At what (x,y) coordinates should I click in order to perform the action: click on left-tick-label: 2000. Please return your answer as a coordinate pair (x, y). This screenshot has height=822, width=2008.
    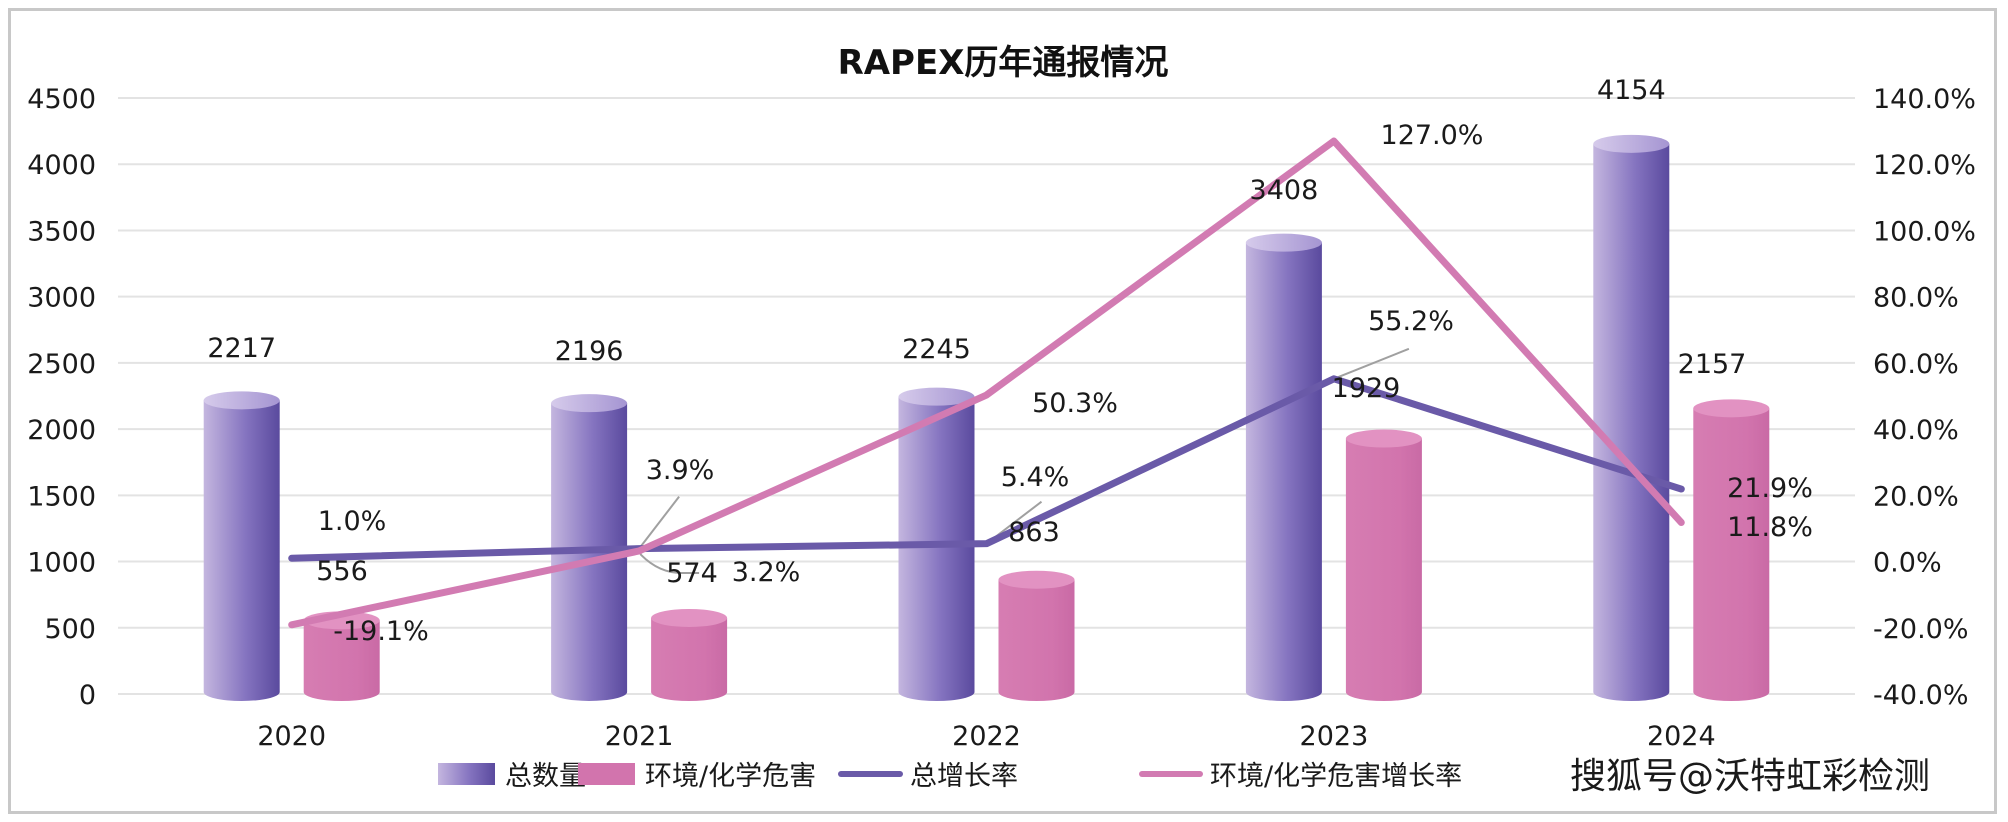
    Looking at the image, I should click on (61, 430).